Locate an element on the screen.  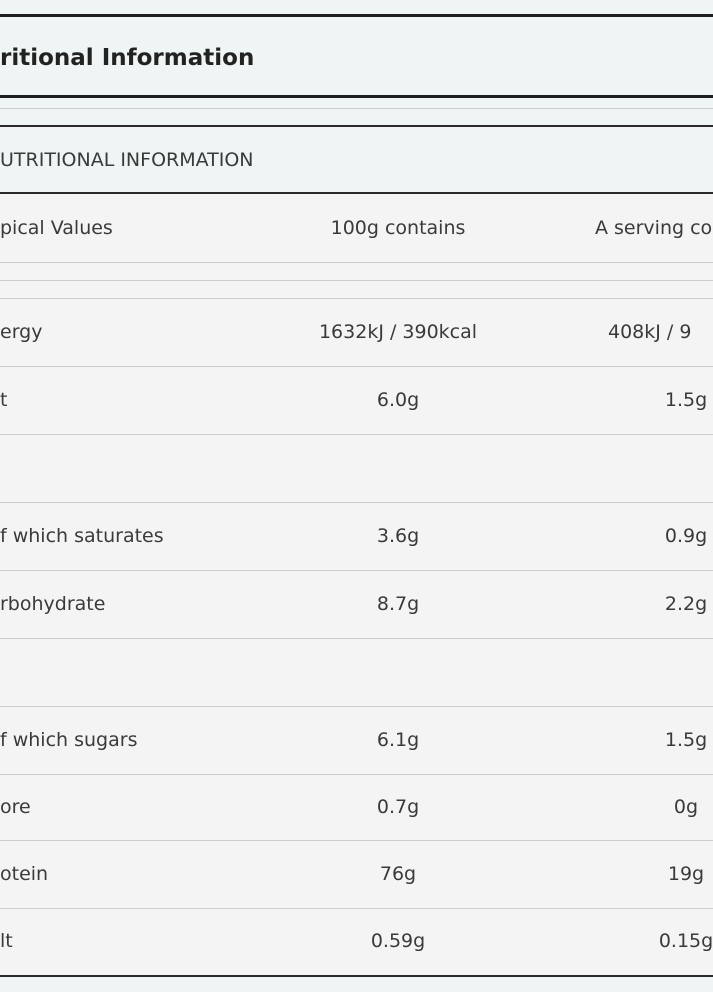
cell-value: 1632kJ / 390kcal is located at coordinates (398, 332).